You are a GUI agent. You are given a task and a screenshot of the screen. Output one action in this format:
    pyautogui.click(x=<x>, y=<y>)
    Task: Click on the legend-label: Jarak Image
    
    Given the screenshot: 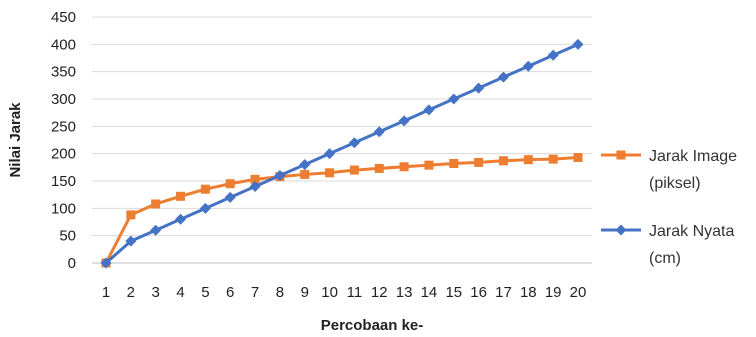 What is the action you would take?
    pyautogui.click(x=693, y=156)
    